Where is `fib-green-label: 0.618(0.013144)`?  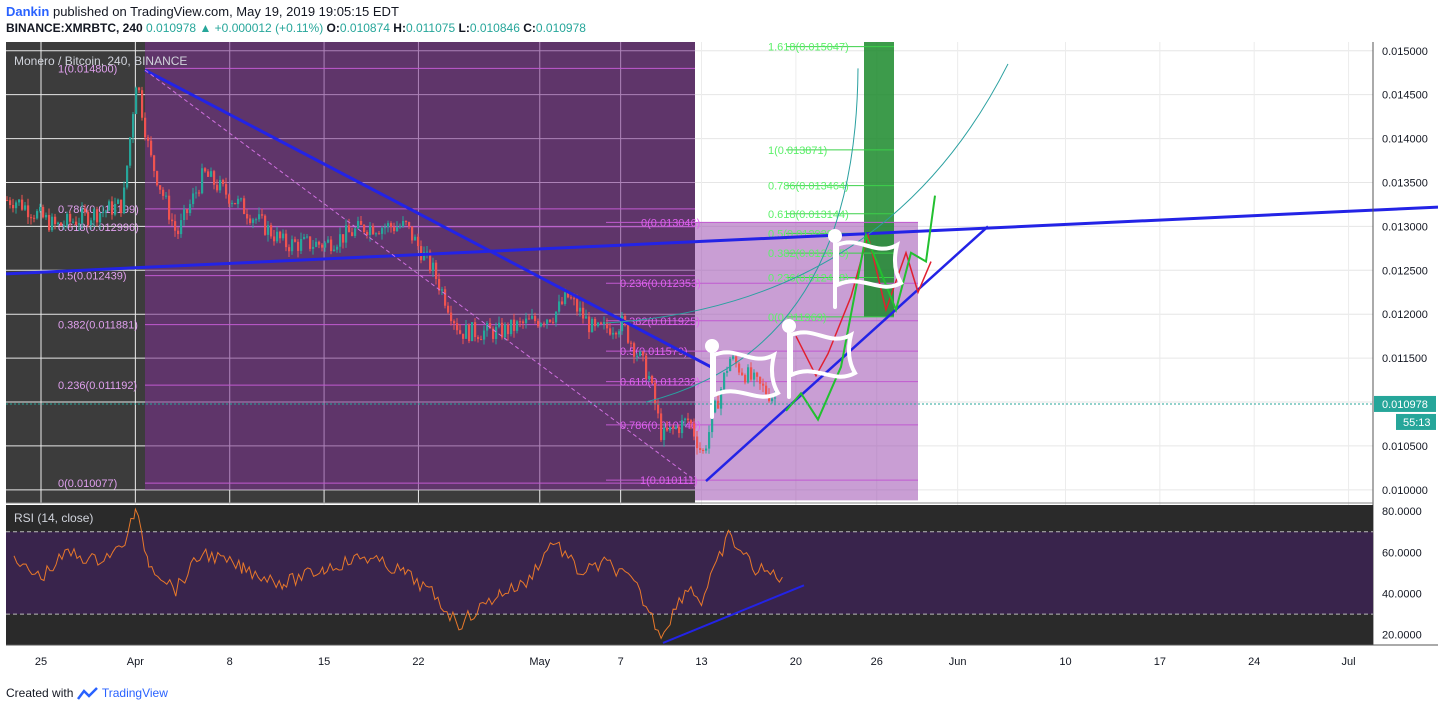
fib-green-label: 0.618(0.013144) is located at coordinates (808, 215).